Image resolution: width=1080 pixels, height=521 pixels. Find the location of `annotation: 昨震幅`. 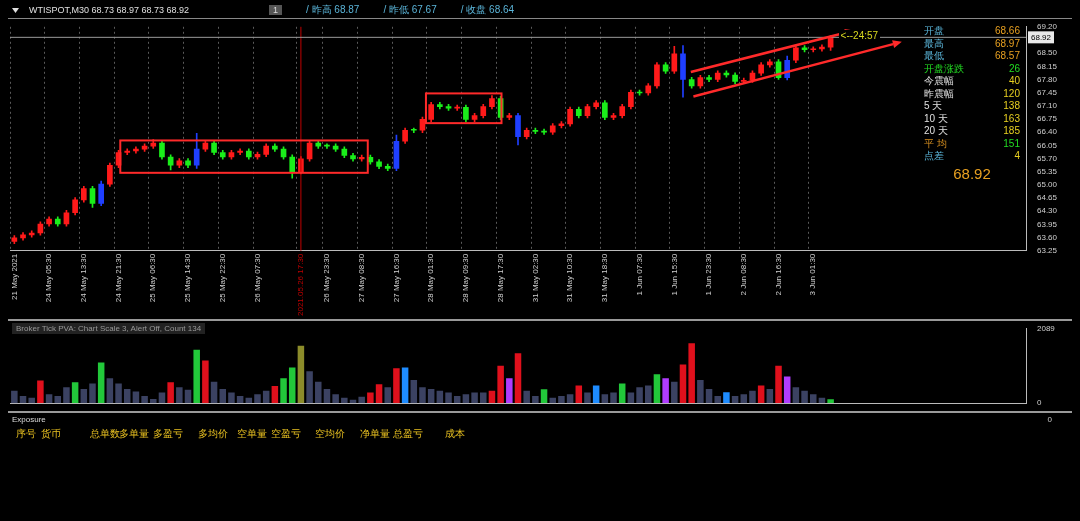

annotation: 昨震幅 is located at coordinates (939, 93).